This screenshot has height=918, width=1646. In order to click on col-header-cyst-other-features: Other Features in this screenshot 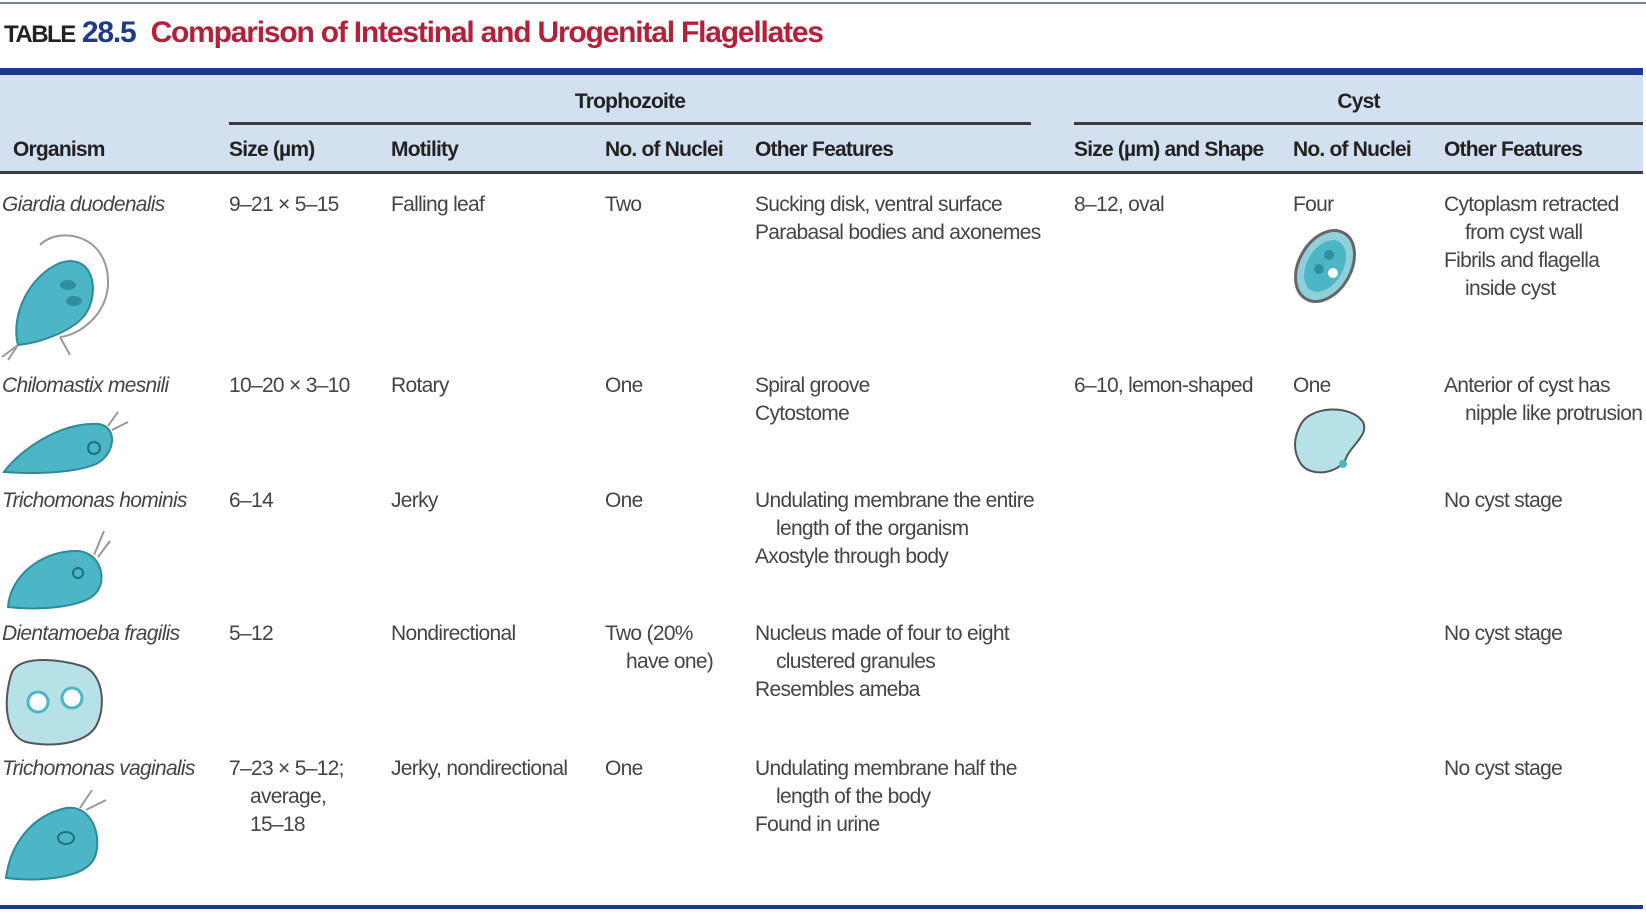, I will do `click(1513, 149)`.